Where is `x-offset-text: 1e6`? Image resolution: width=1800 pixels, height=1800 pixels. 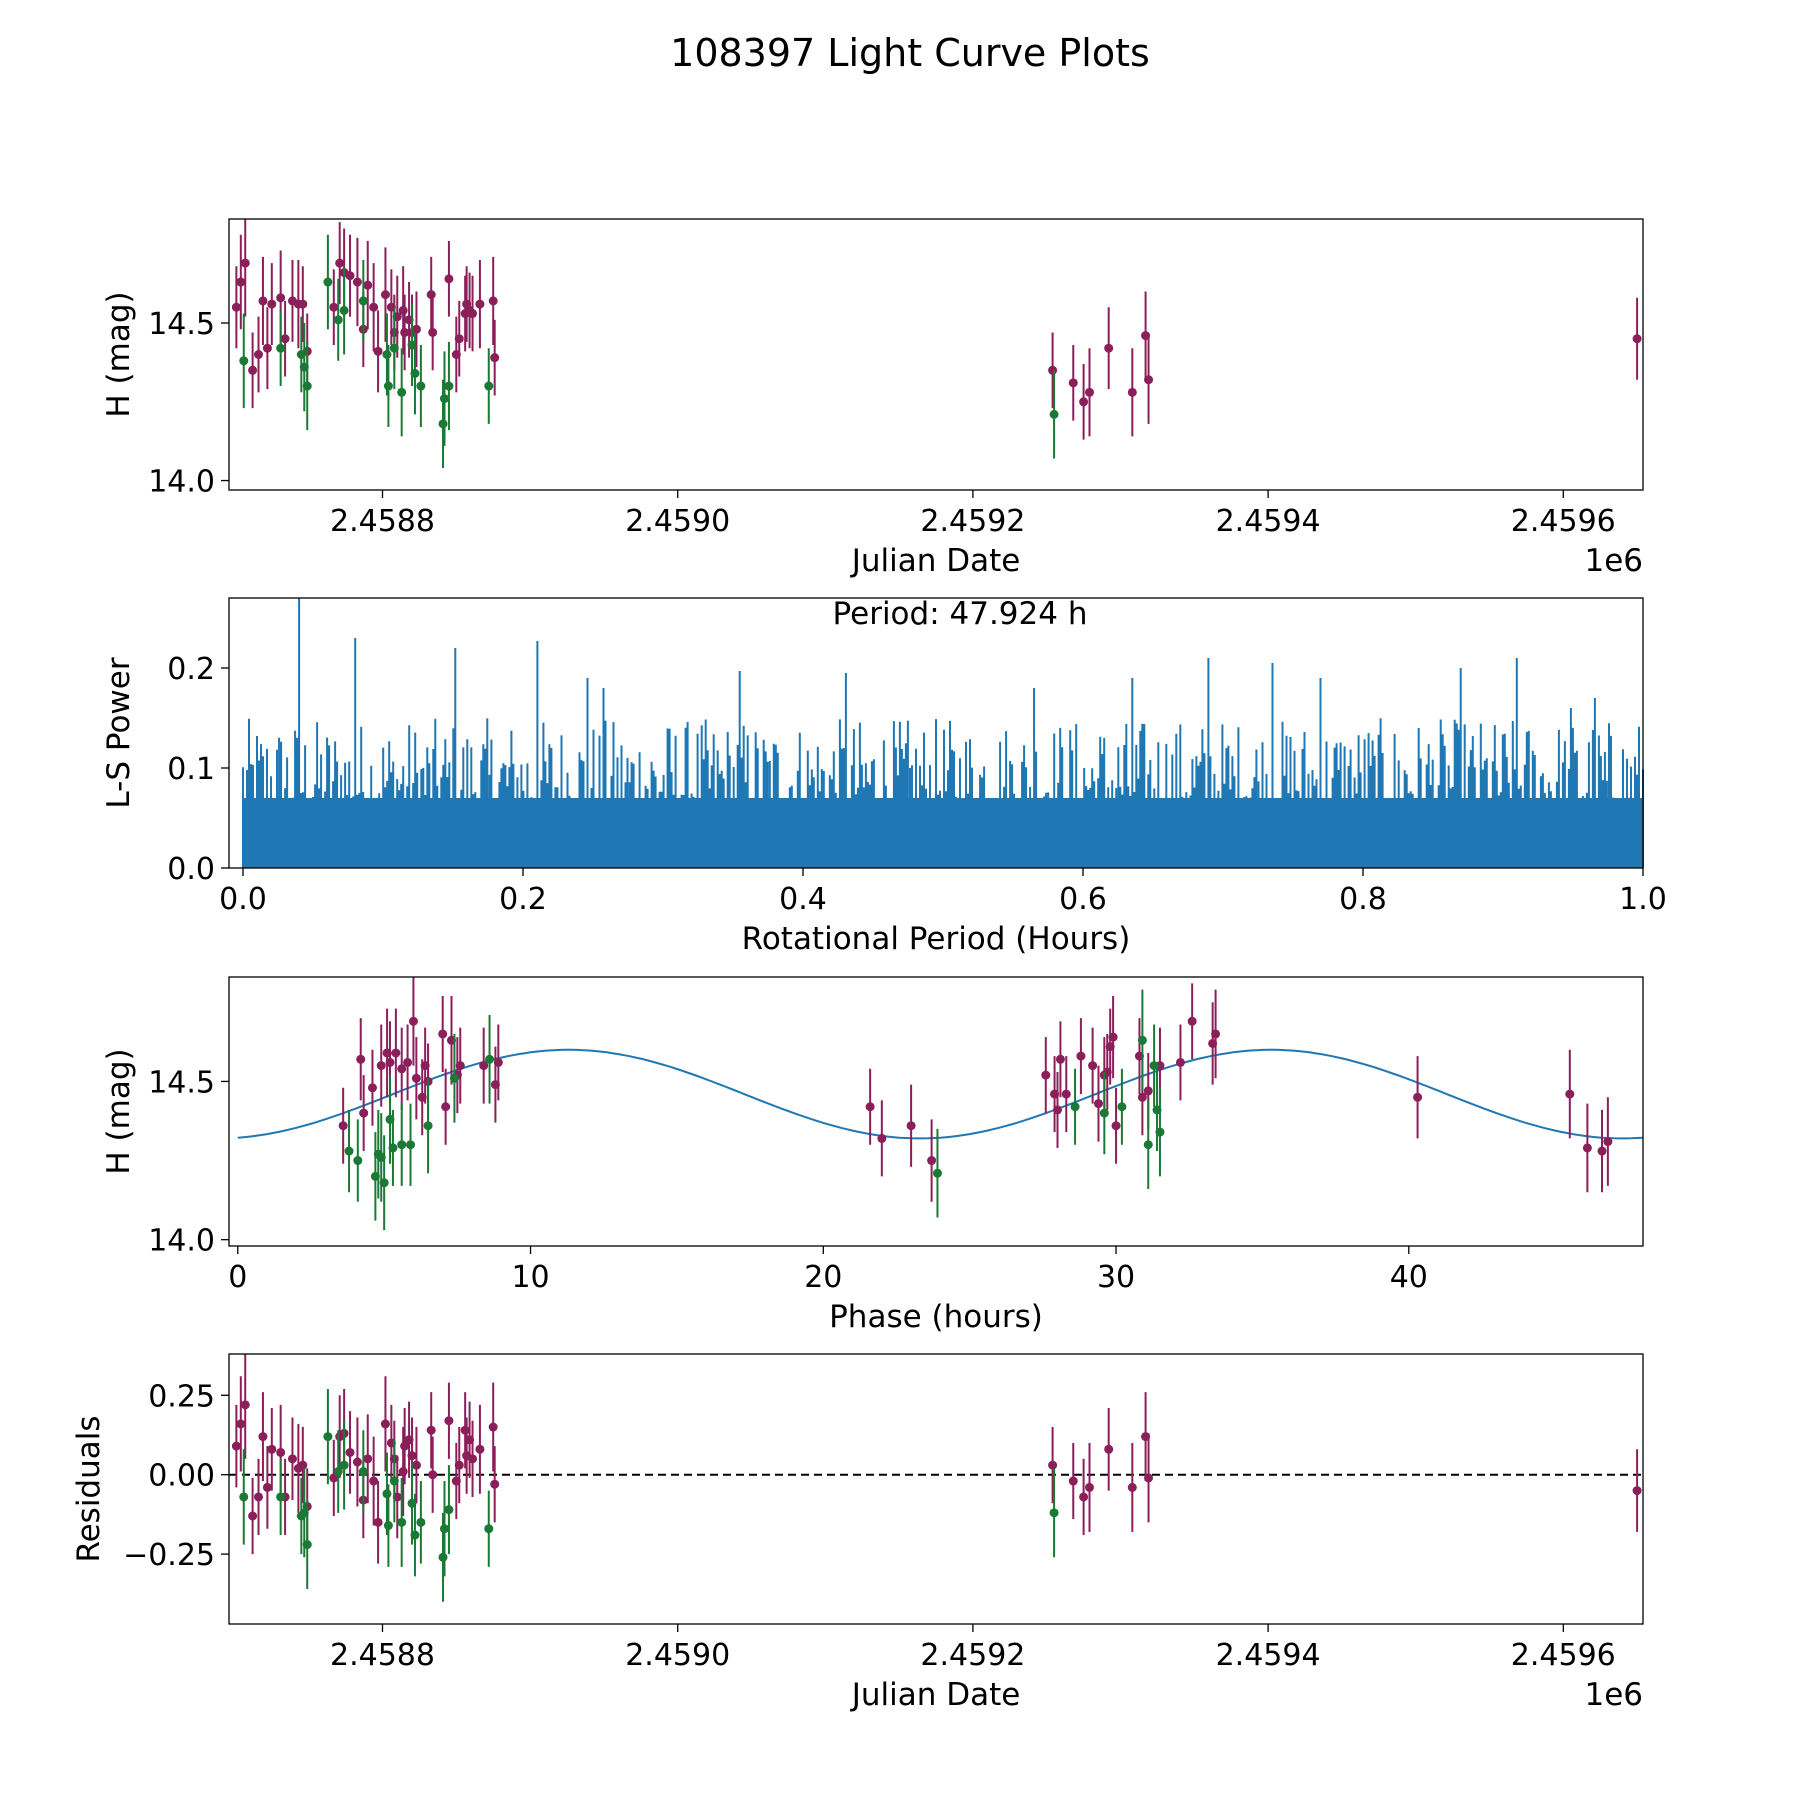
x-offset-text: 1e6 is located at coordinates (1613, 1695).